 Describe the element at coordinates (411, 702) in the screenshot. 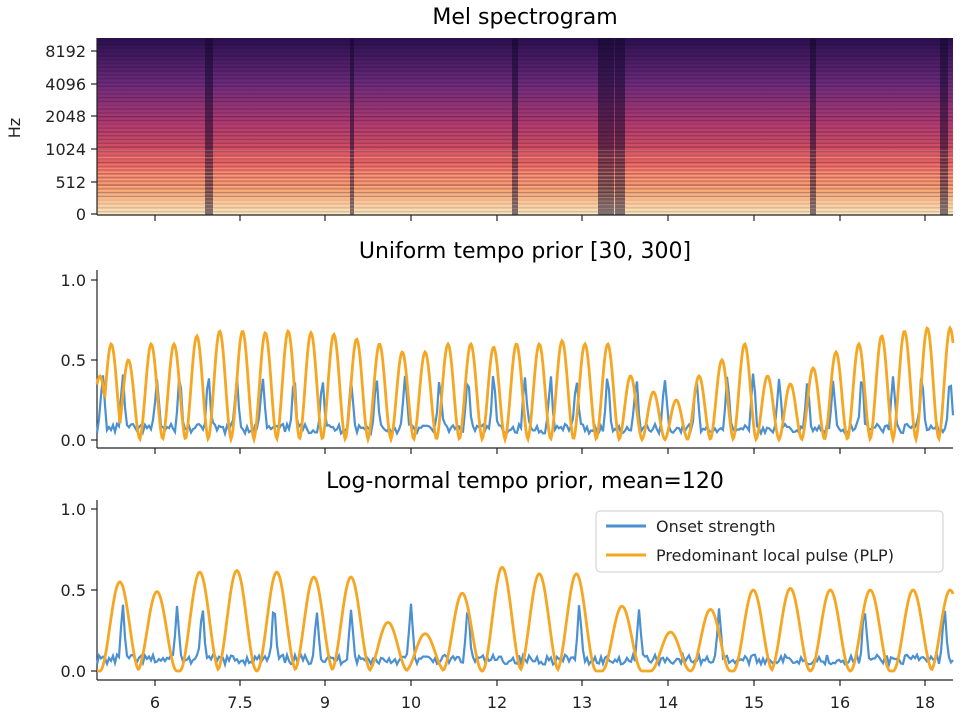

I see `xtick-label: 10` at that location.